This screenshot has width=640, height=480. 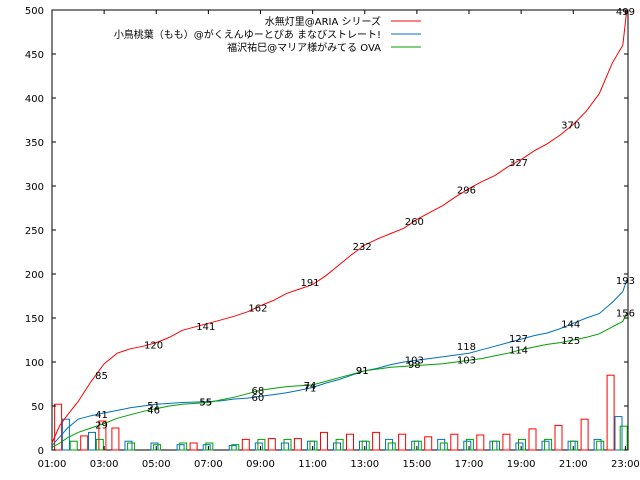 I want to click on data-label: 191, so click(x=309, y=283).